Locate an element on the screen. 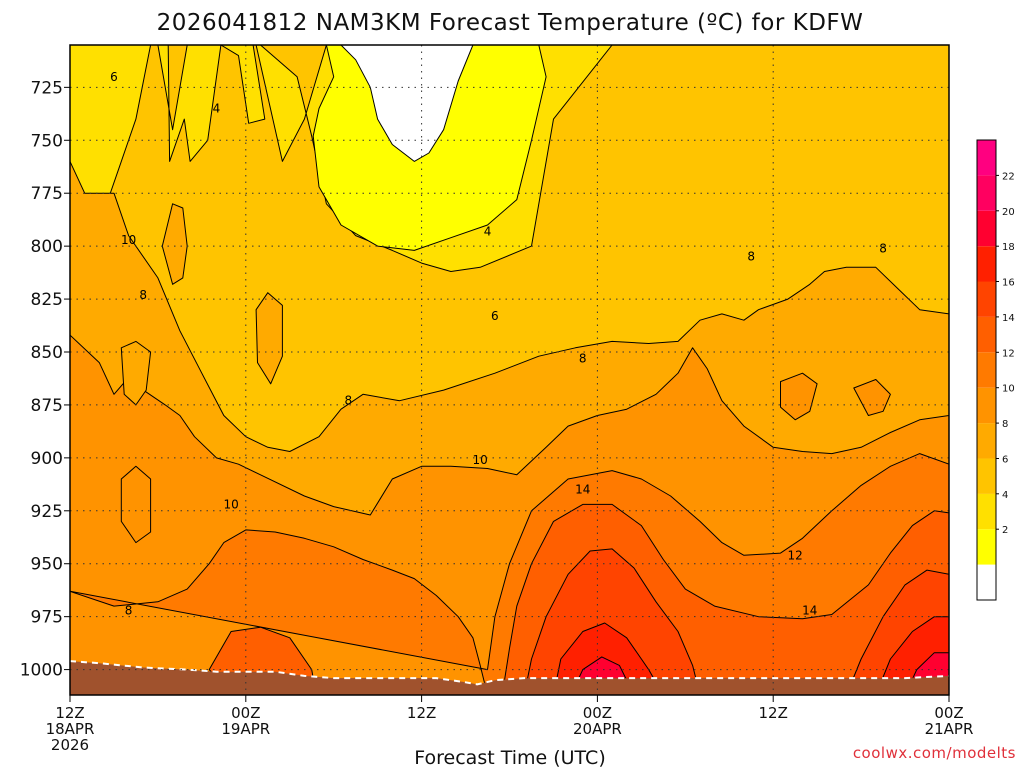 The width and height of the screenshot is (1024, 772). contour-label-14: 14 is located at coordinates (809, 610).